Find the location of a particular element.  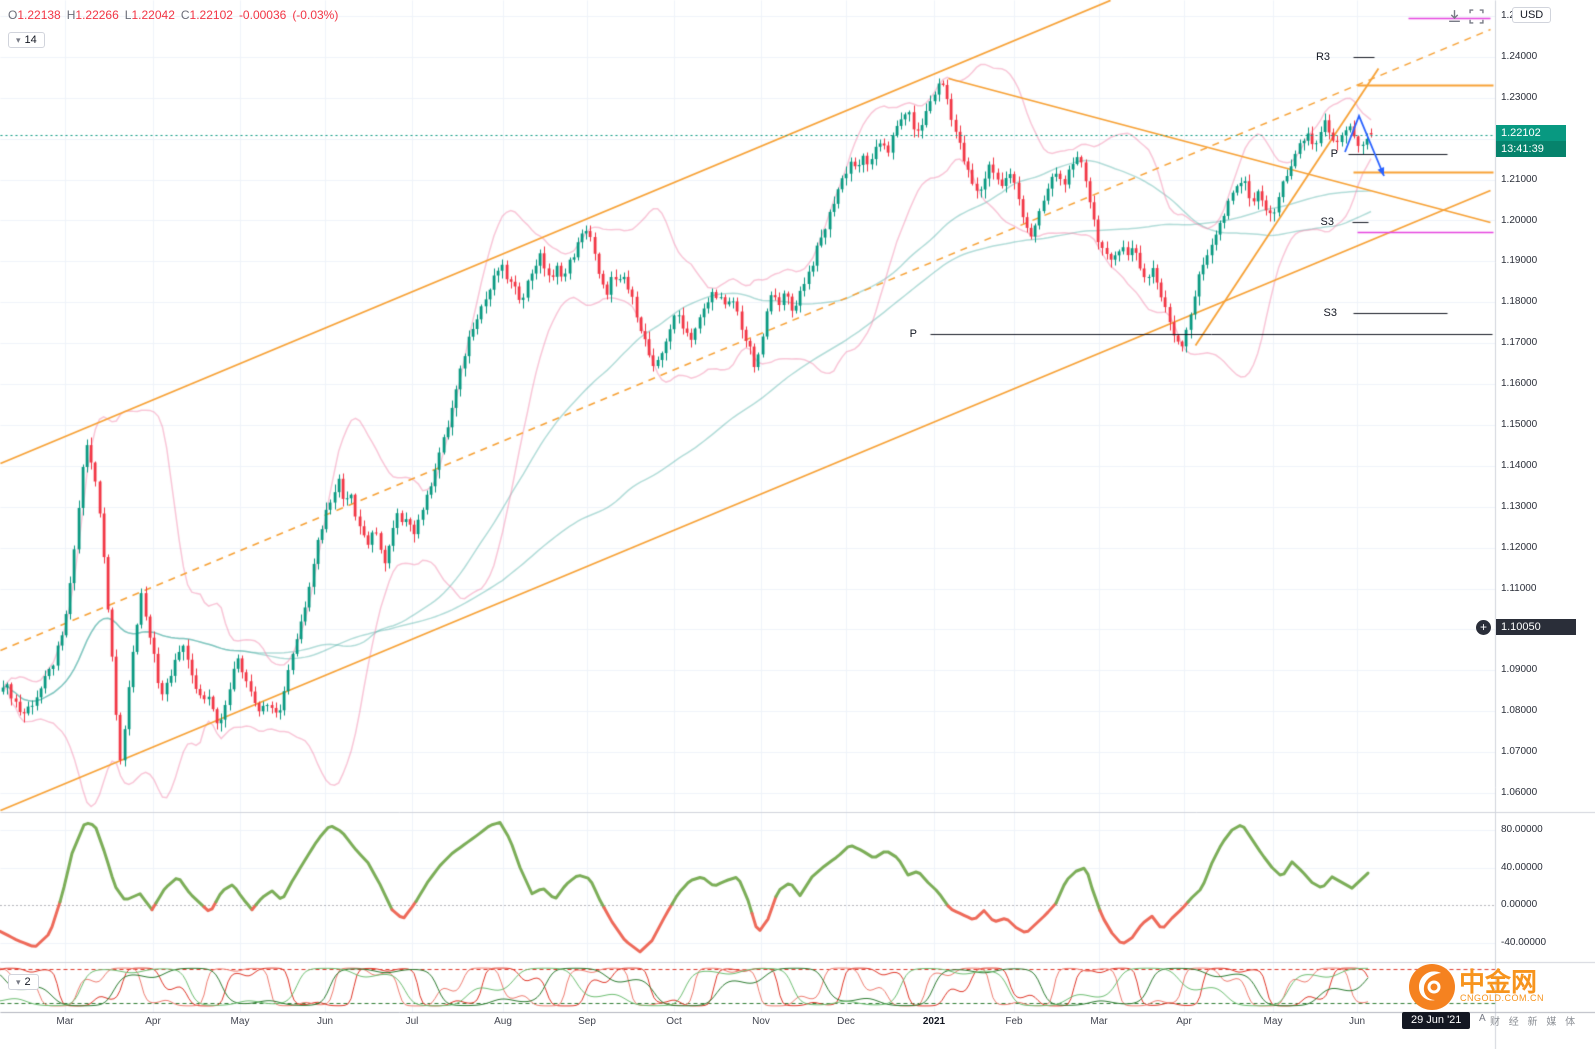

high-label: H is located at coordinates (71, 15).